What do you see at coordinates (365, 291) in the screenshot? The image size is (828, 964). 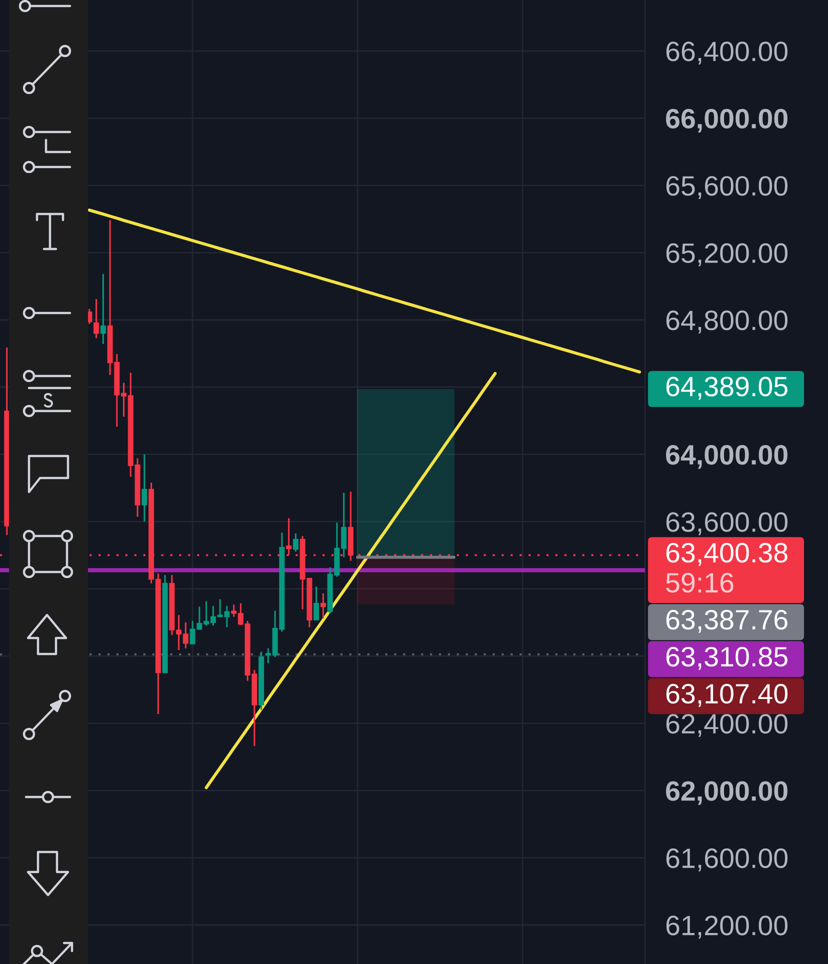 I see `line-series` at bounding box center [365, 291].